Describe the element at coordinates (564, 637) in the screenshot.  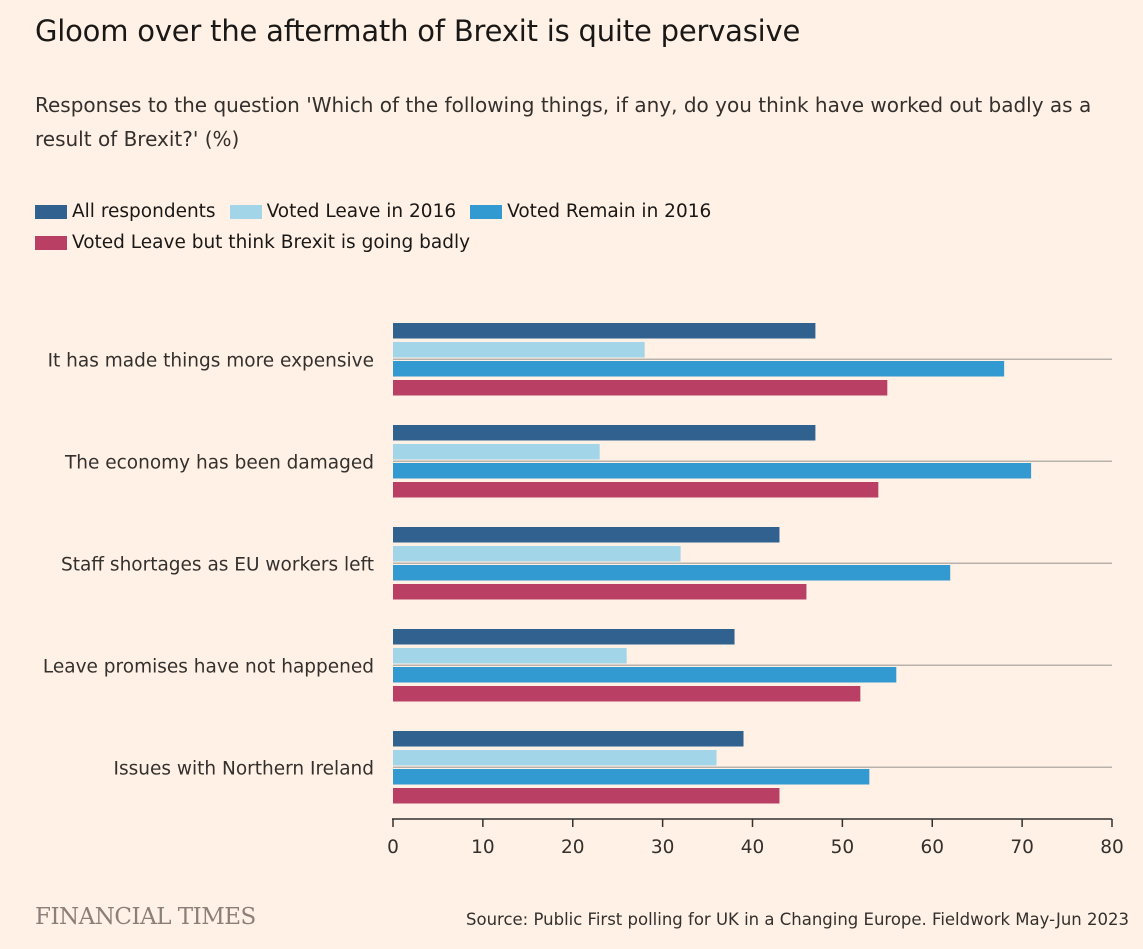
I see `bar-all-respondents-leave-promises-have-not-happened` at that location.